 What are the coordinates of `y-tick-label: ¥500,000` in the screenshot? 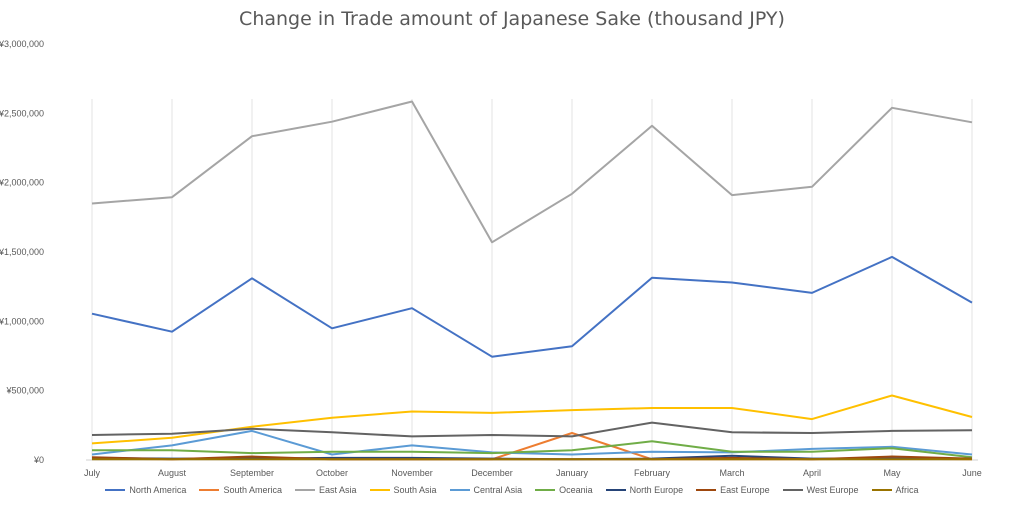 It's located at (24, 391).